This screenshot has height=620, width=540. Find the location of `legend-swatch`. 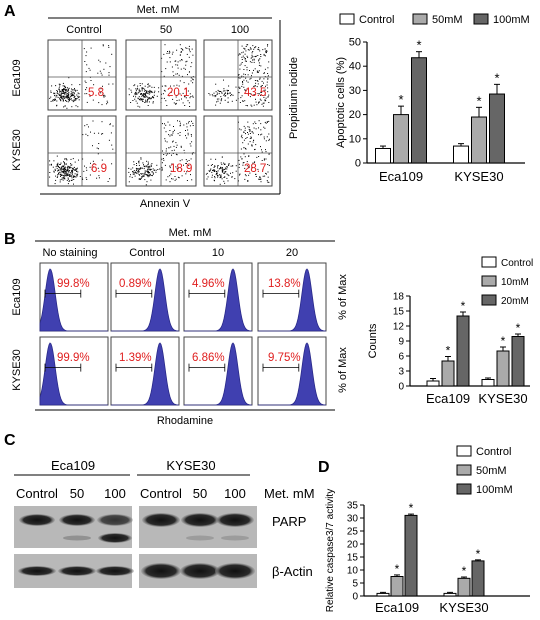

legend-swatch is located at coordinates (489, 281).